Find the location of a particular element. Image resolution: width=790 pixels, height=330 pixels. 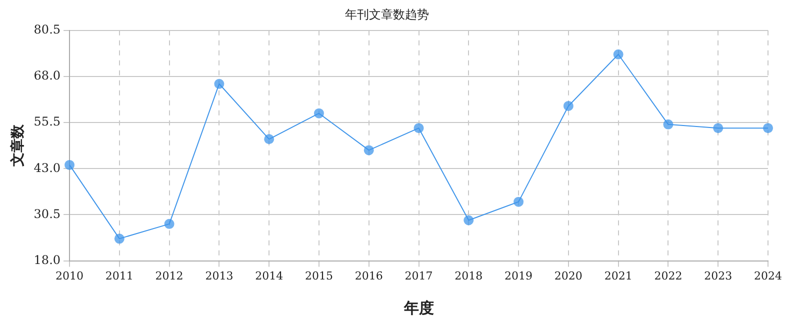

y-tick-label: 68.0 is located at coordinates (47, 75).